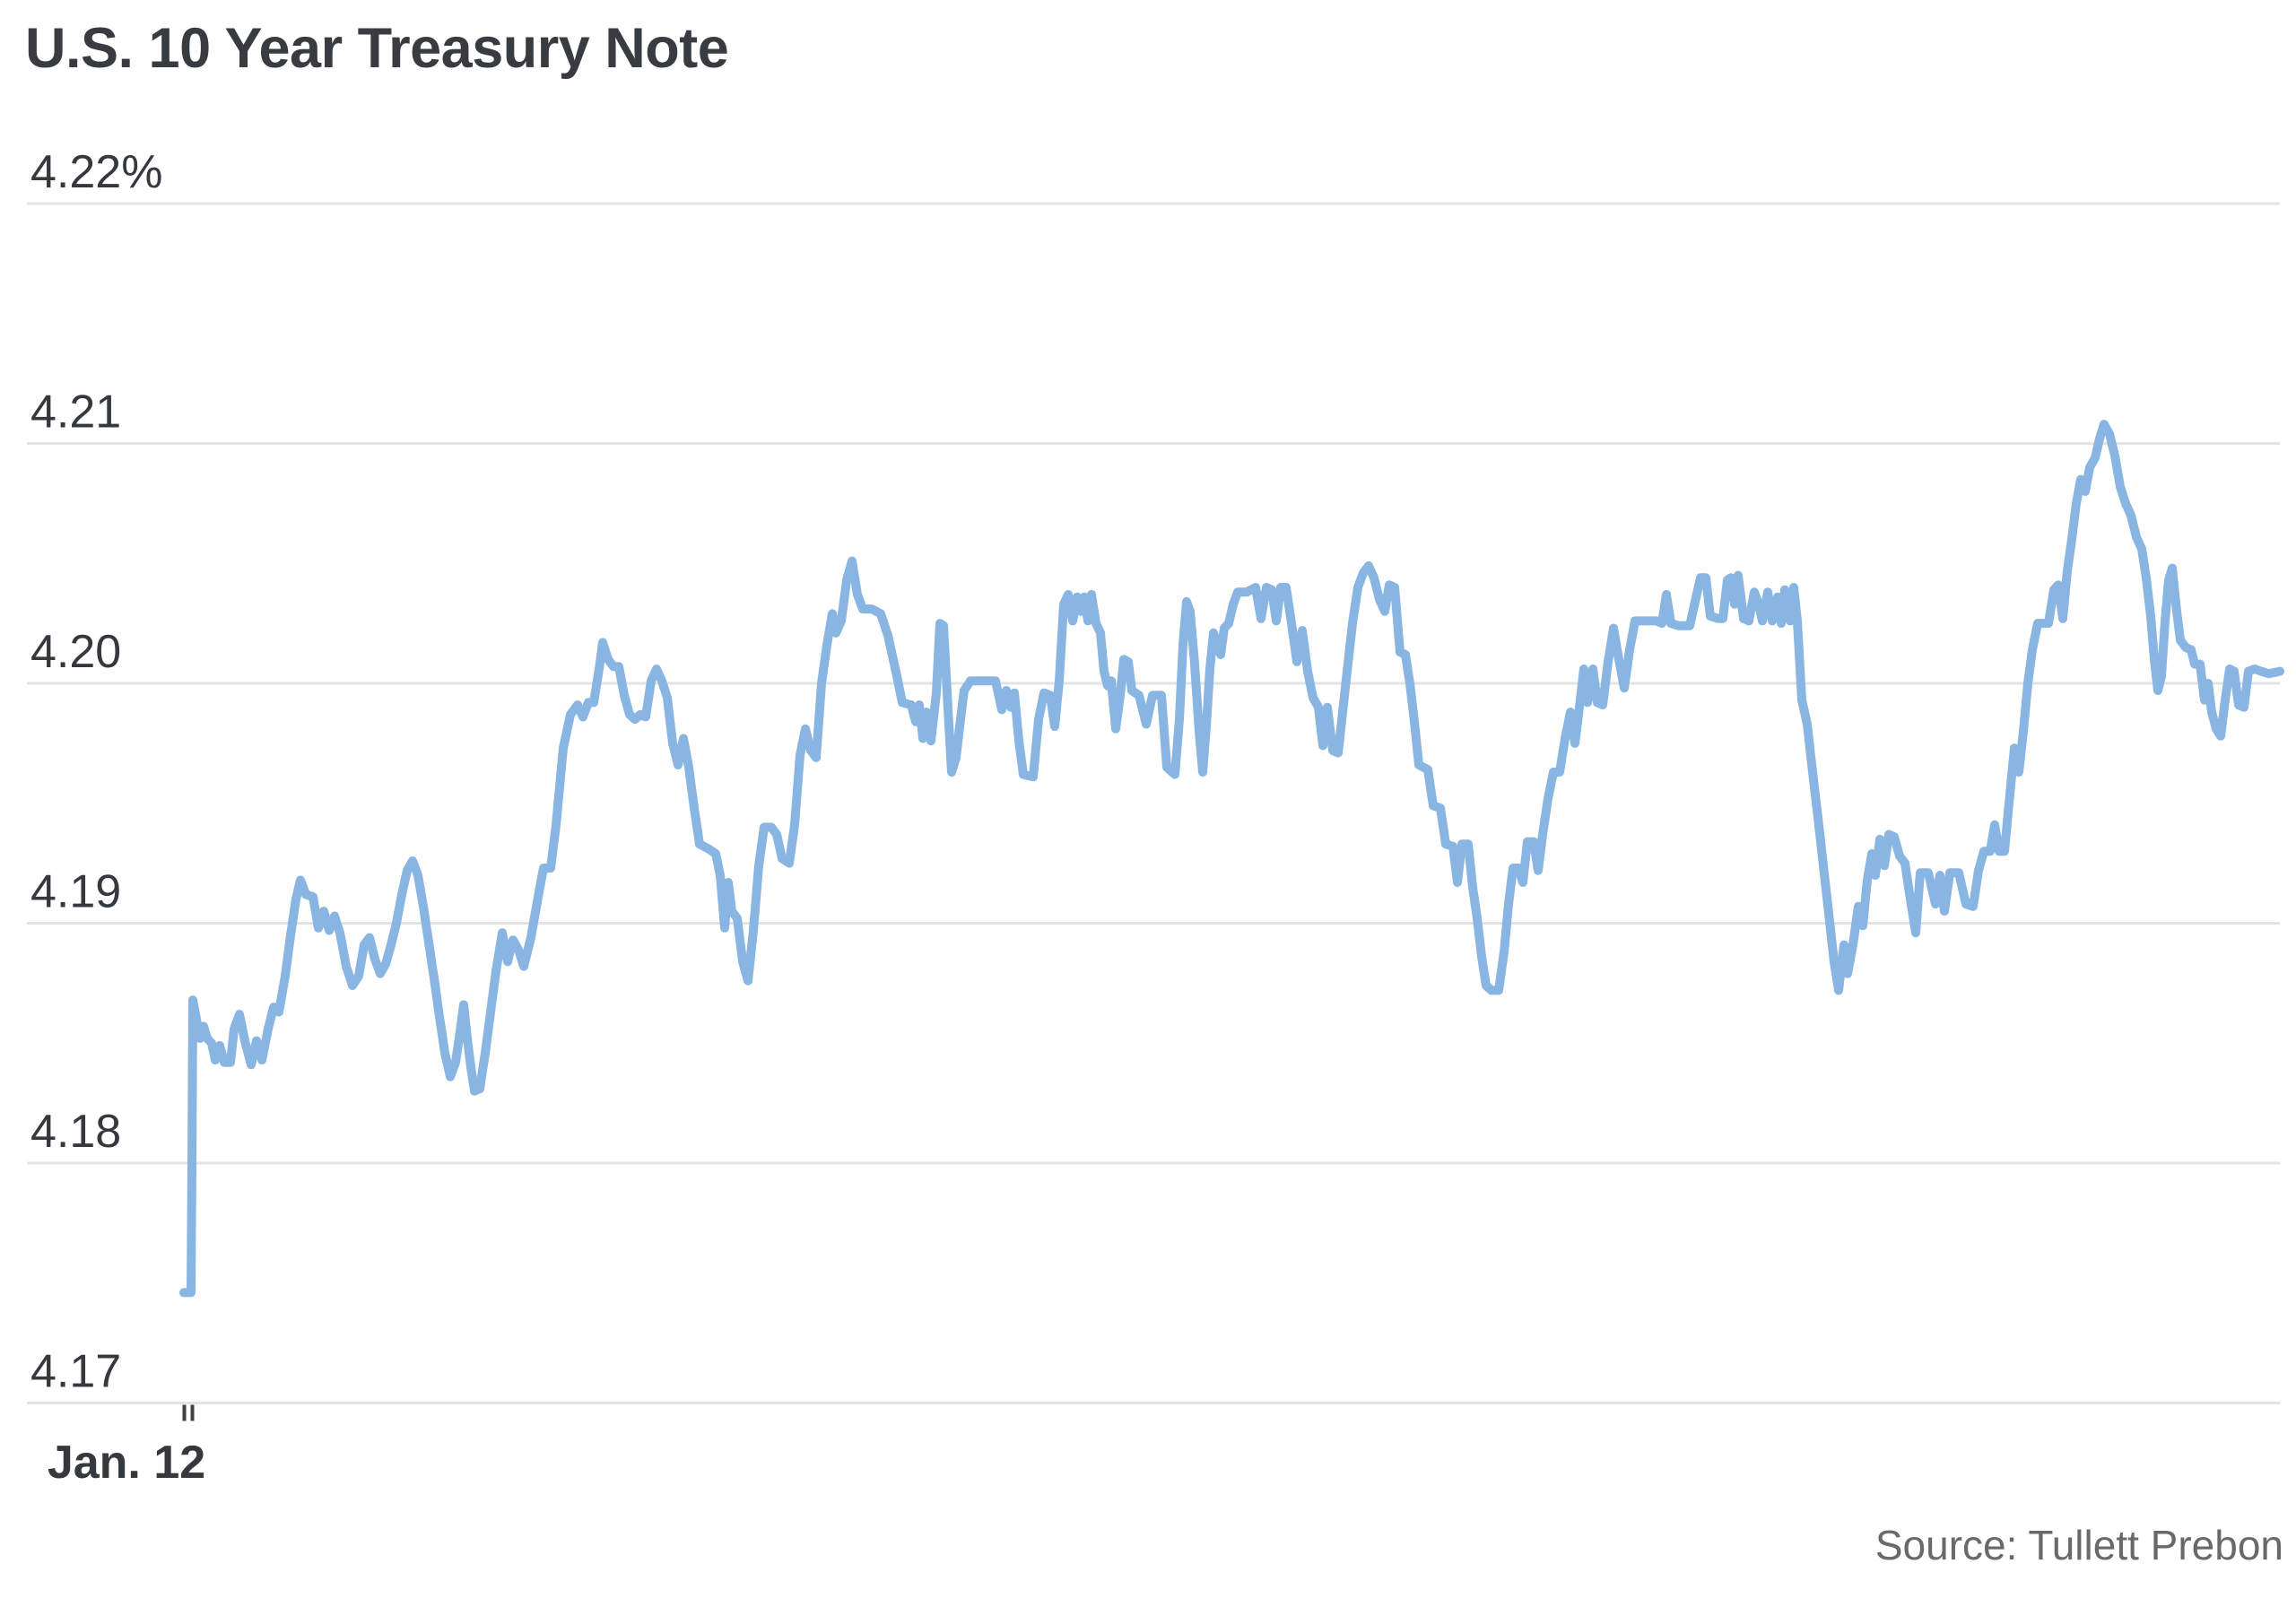  What do you see at coordinates (75, 652) in the screenshot?
I see `y-axis-tick-label: 4.20` at bounding box center [75, 652].